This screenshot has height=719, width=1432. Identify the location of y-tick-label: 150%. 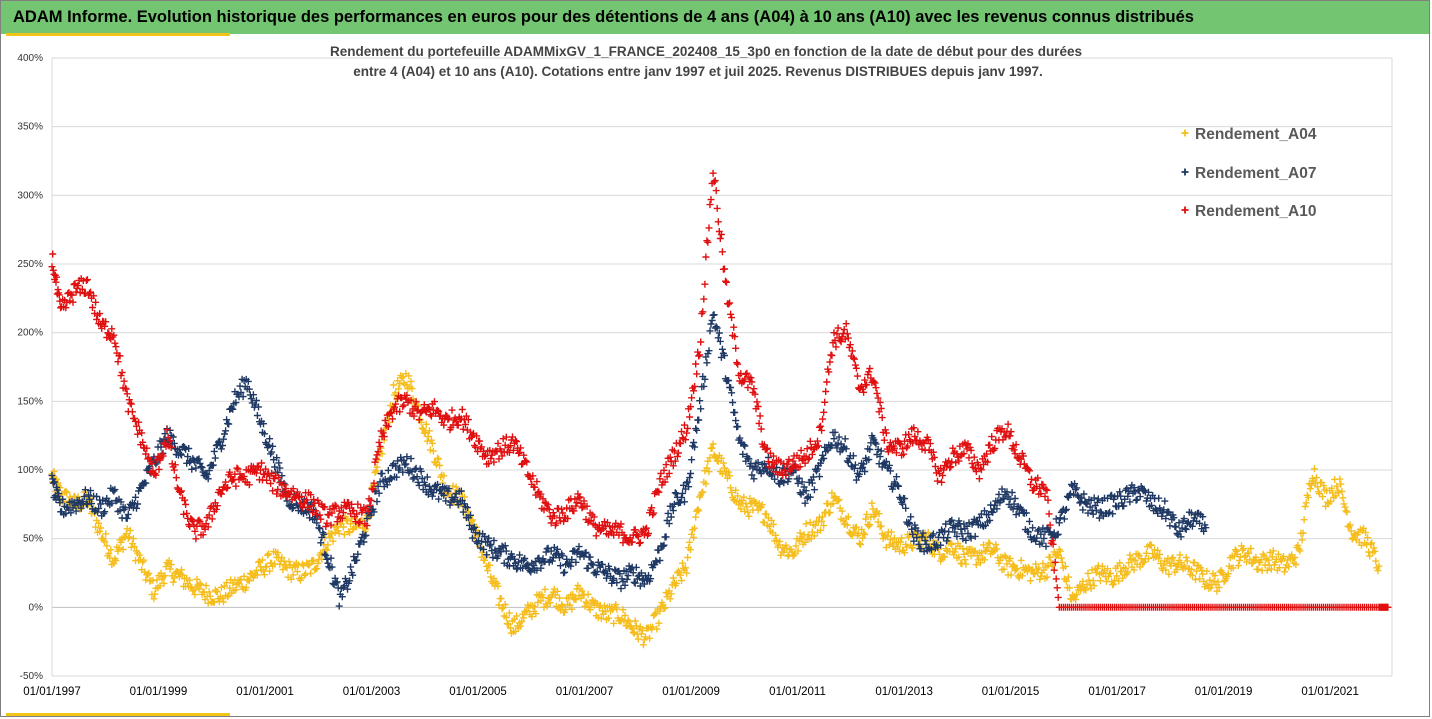
(30, 401).